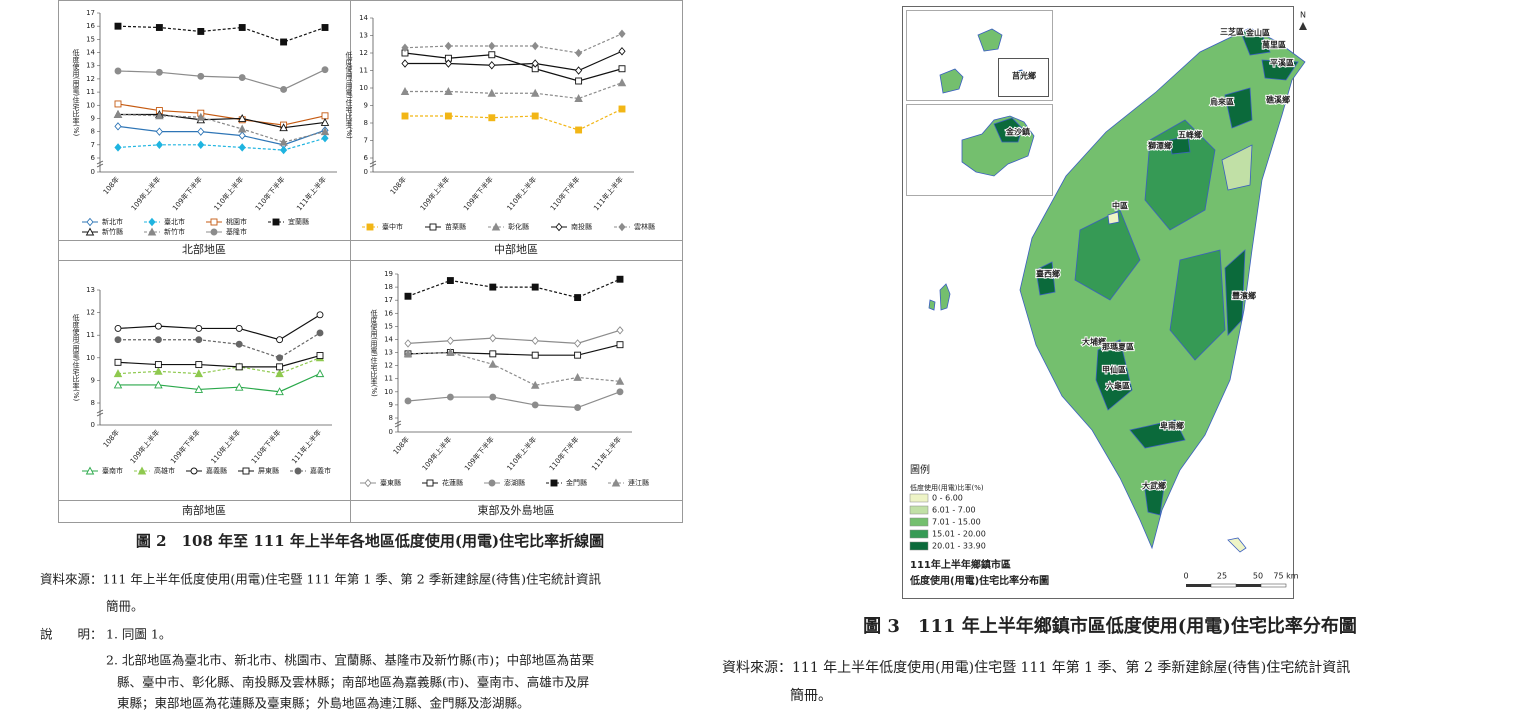 The height and width of the screenshot is (713, 1536). What do you see at coordinates (947, 487) in the screenshot?
I see `legend-subtitle: 低度使用(用電)比率(%)` at bounding box center [947, 487].